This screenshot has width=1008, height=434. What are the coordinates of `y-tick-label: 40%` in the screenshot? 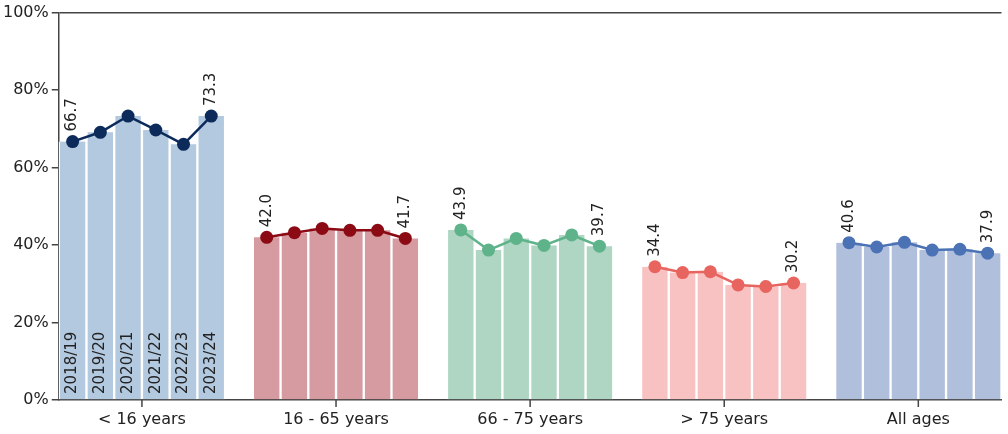 It's located at (31, 244).